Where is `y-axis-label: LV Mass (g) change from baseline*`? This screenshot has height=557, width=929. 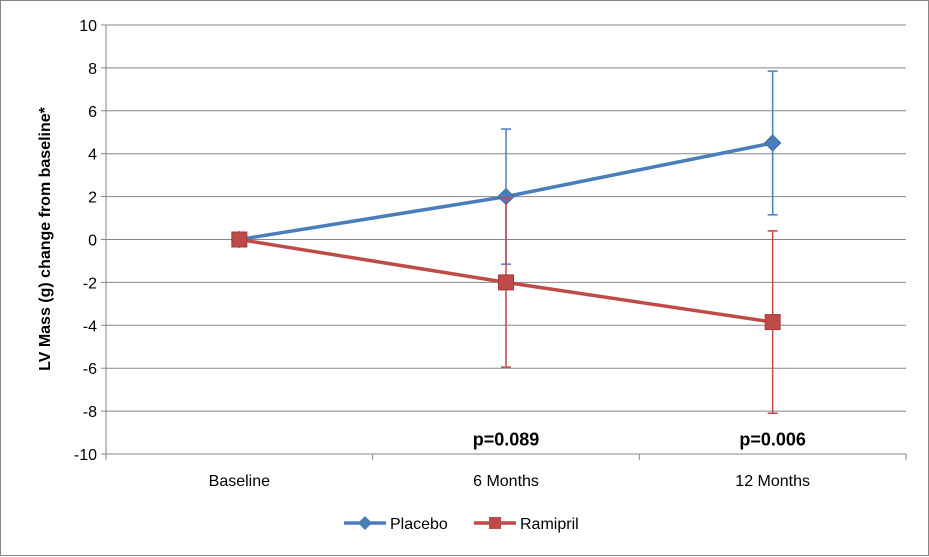
y-axis-label: LV Mass (g) change from baseline* is located at coordinates (45, 238).